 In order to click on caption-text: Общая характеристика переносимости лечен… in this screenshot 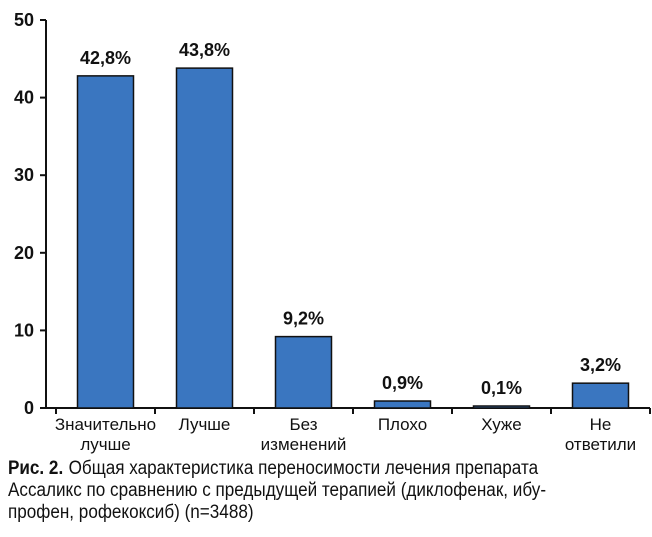, I will do `click(277, 490)`.